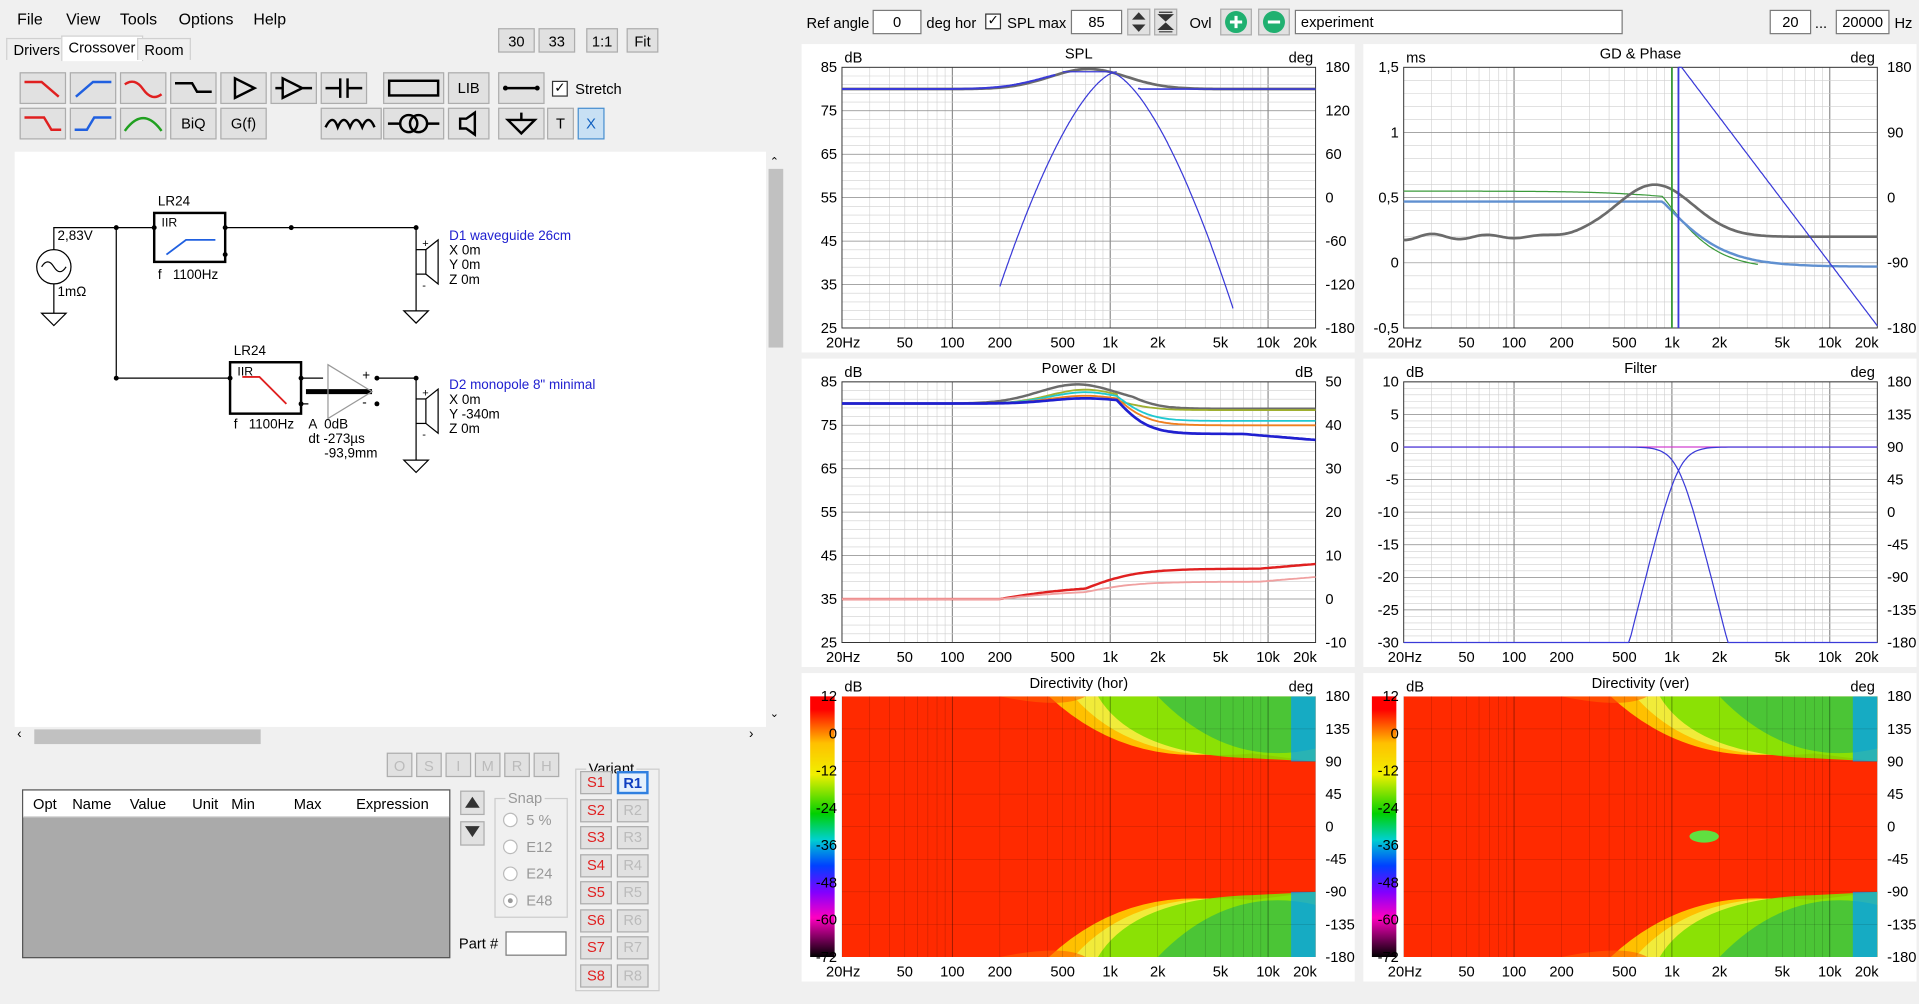  I want to click on variant-s8-button: S8, so click(596, 975).